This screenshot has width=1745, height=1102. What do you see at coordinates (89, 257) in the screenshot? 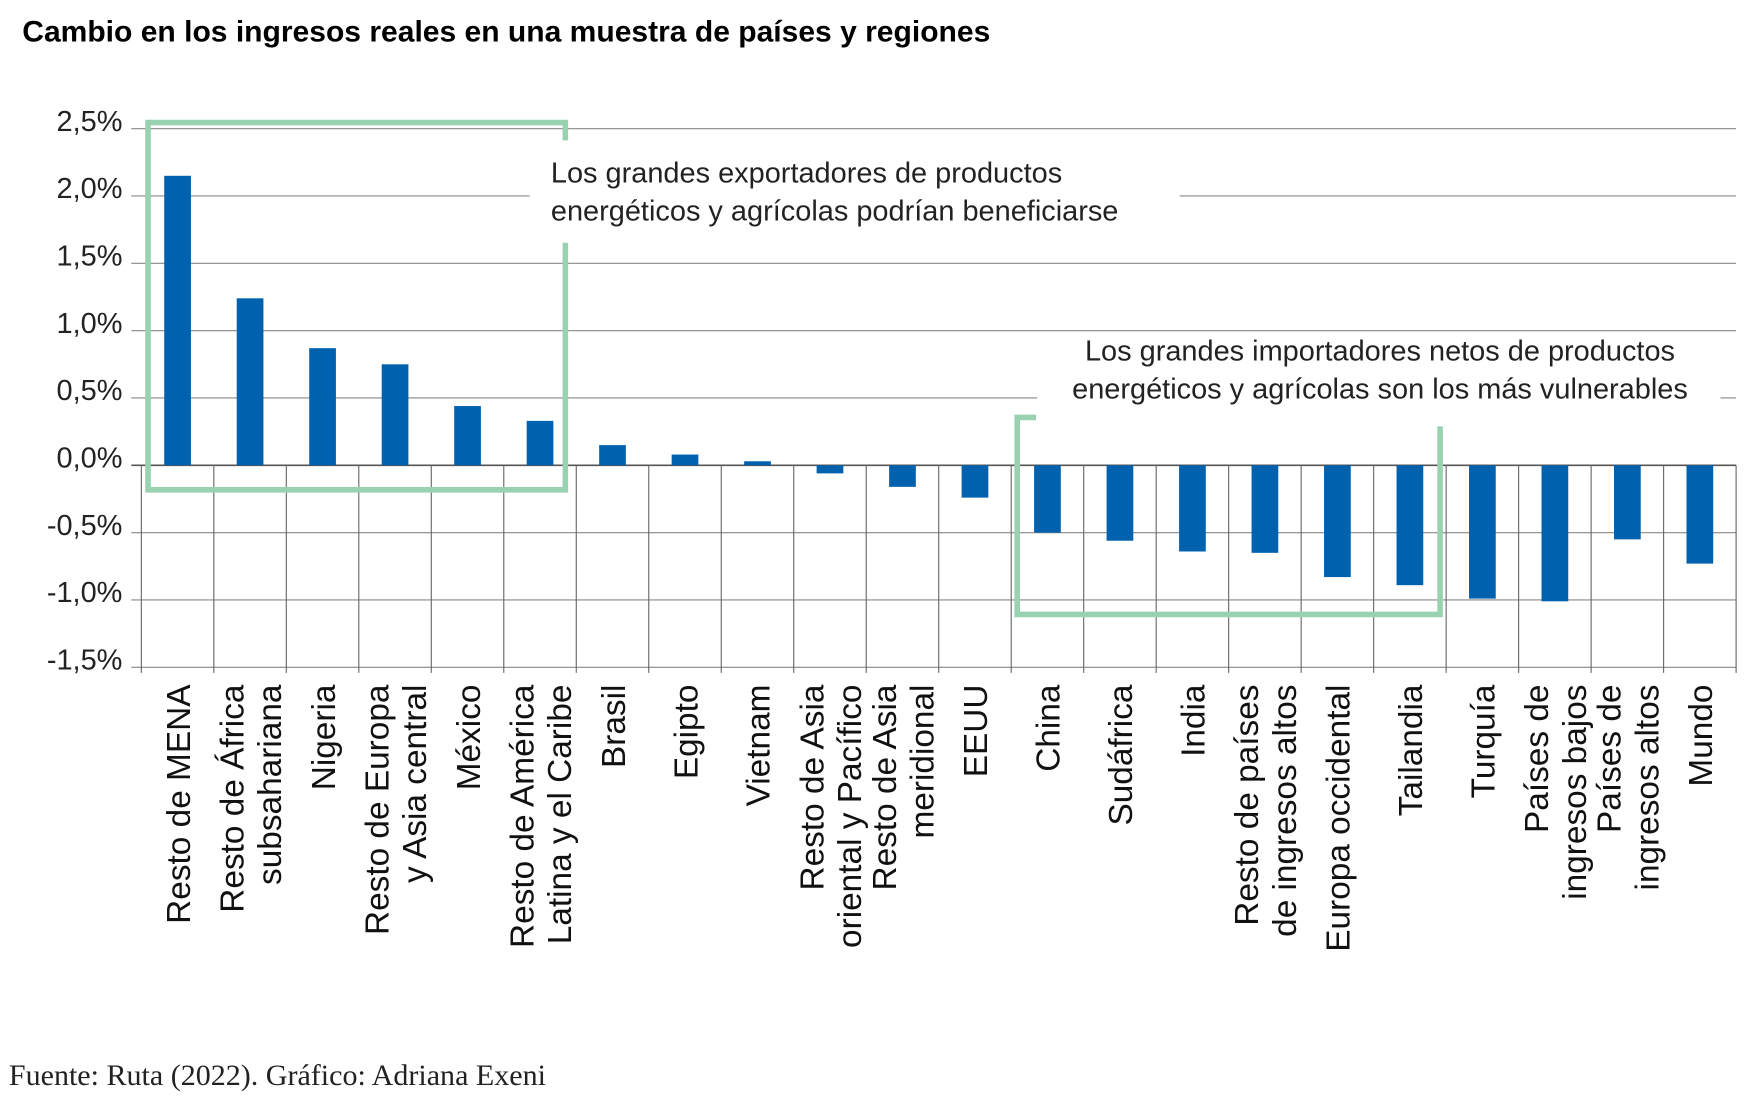
I see `y-tick-label: 1,5%` at bounding box center [89, 257].